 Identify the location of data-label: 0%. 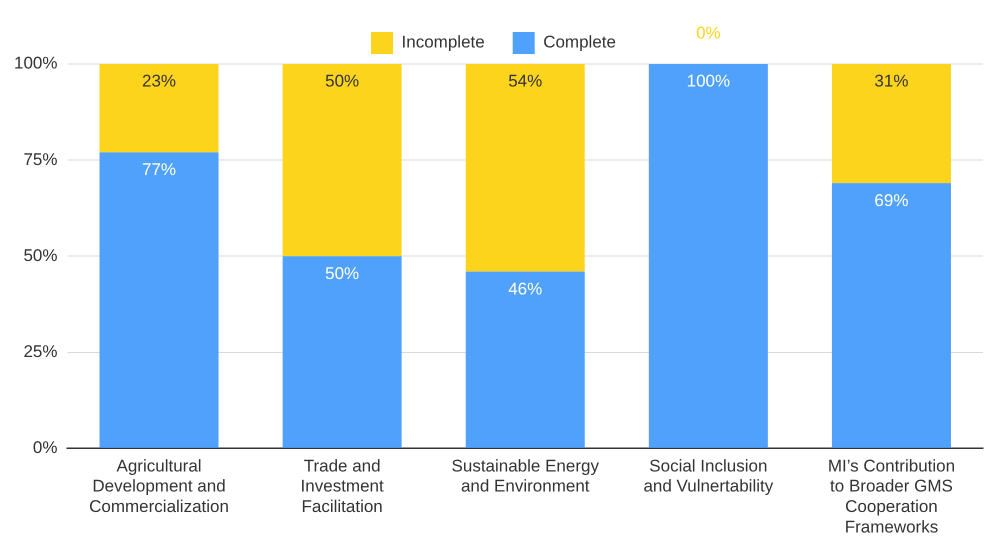
(708, 33).